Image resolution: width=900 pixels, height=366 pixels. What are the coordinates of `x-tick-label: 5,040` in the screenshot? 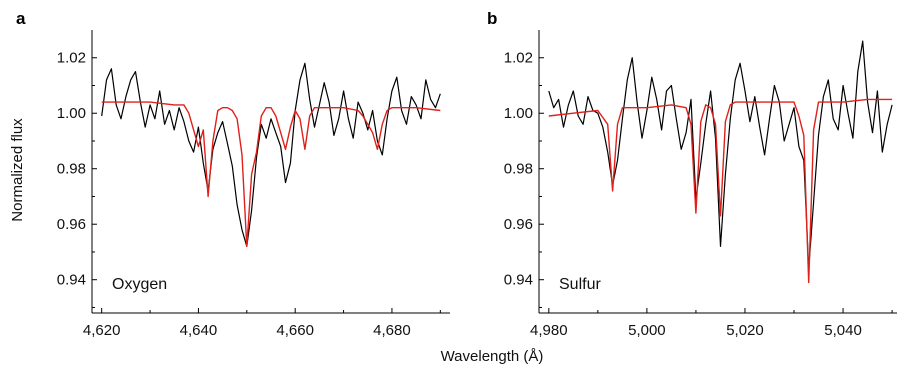 It's located at (843, 330).